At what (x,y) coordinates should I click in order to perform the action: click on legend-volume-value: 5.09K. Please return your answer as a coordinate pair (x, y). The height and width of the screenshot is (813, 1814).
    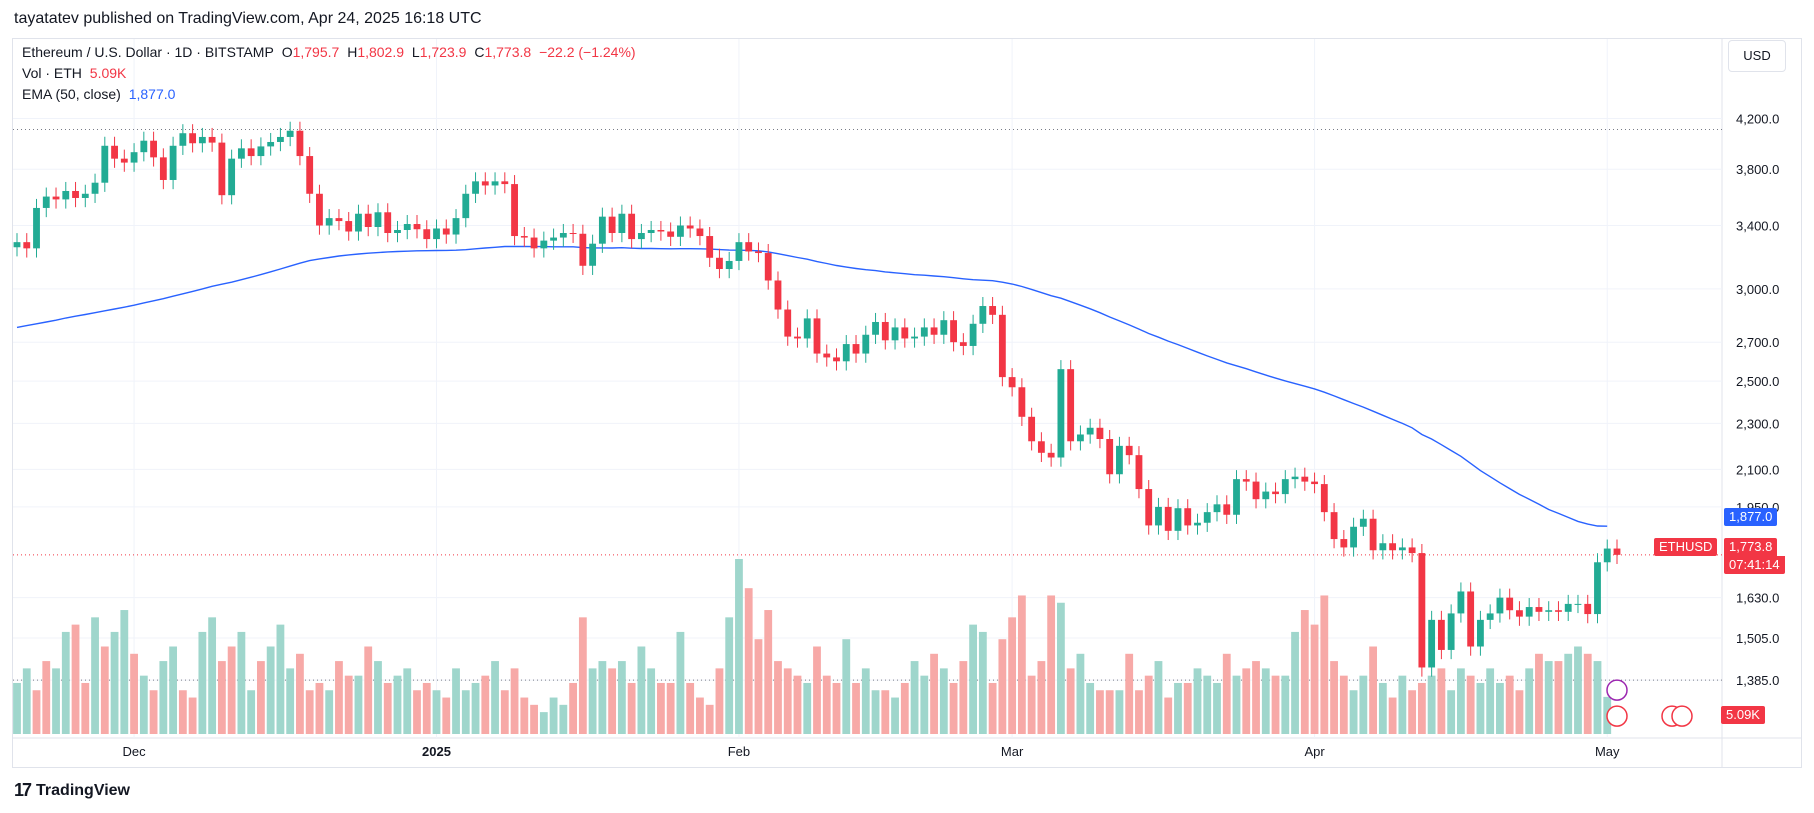
    Looking at the image, I should click on (108, 73).